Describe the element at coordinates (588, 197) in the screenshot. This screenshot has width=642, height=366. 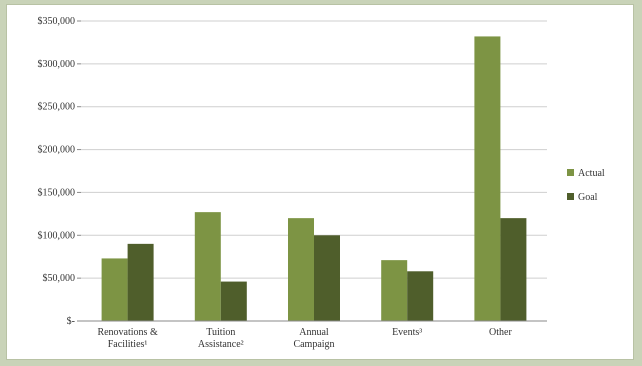
I see `legend-label-goal: Goal` at that location.